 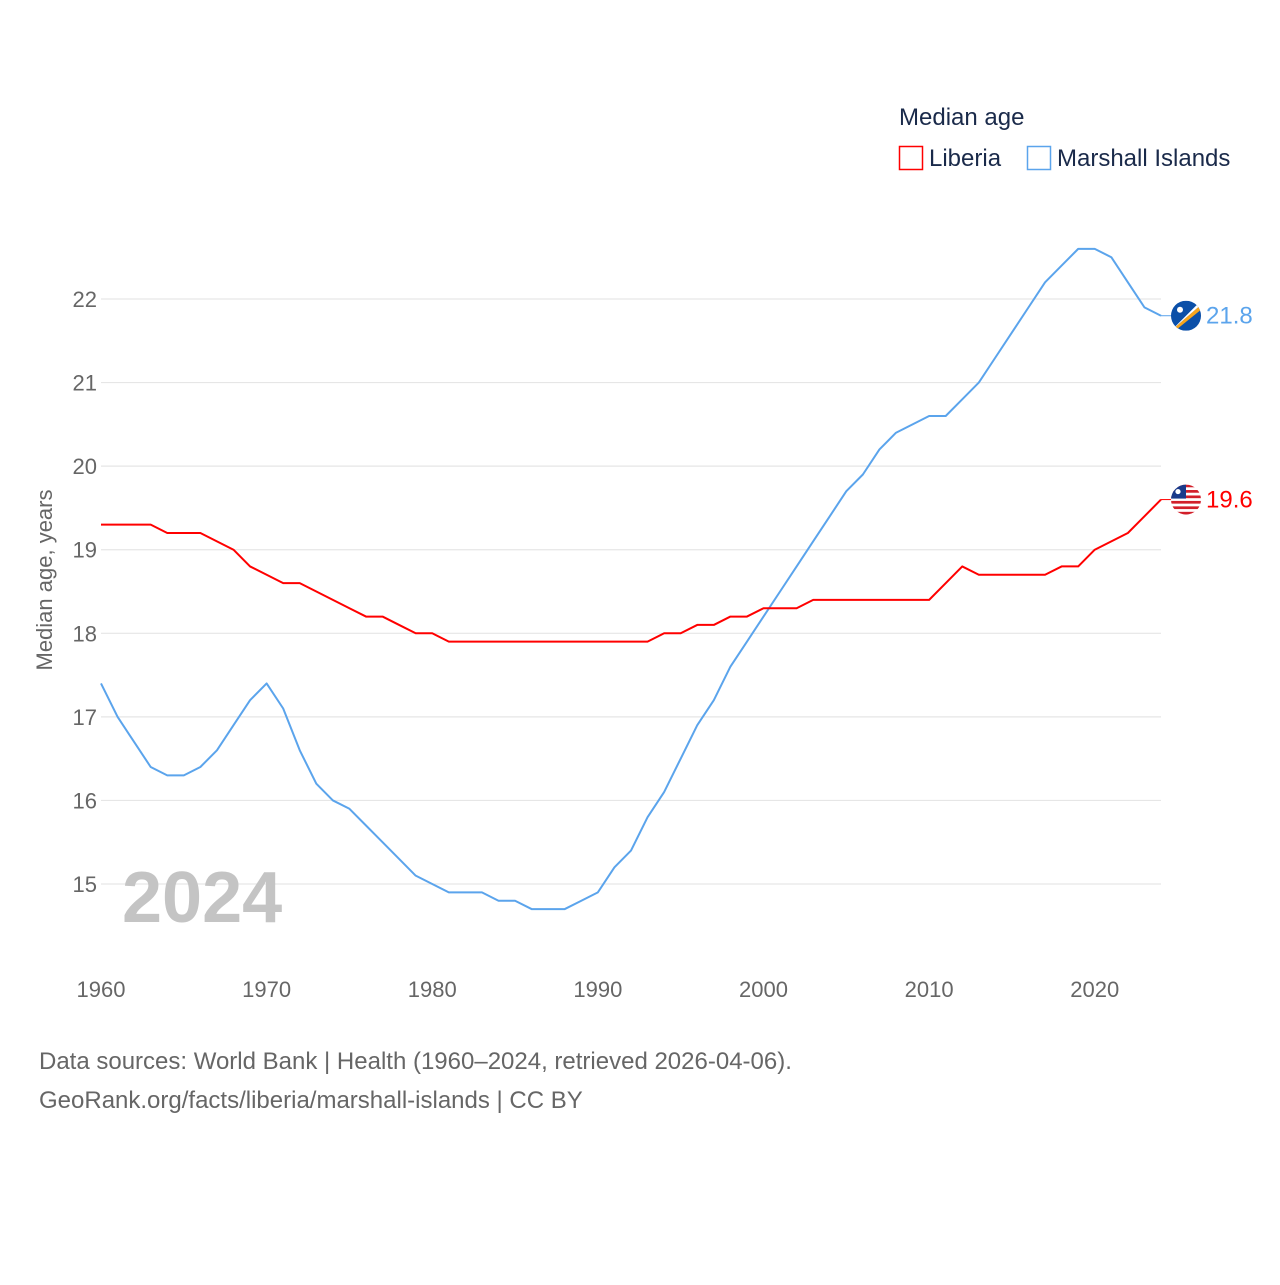 I want to click on y-tick-label: 21, so click(x=85, y=383).